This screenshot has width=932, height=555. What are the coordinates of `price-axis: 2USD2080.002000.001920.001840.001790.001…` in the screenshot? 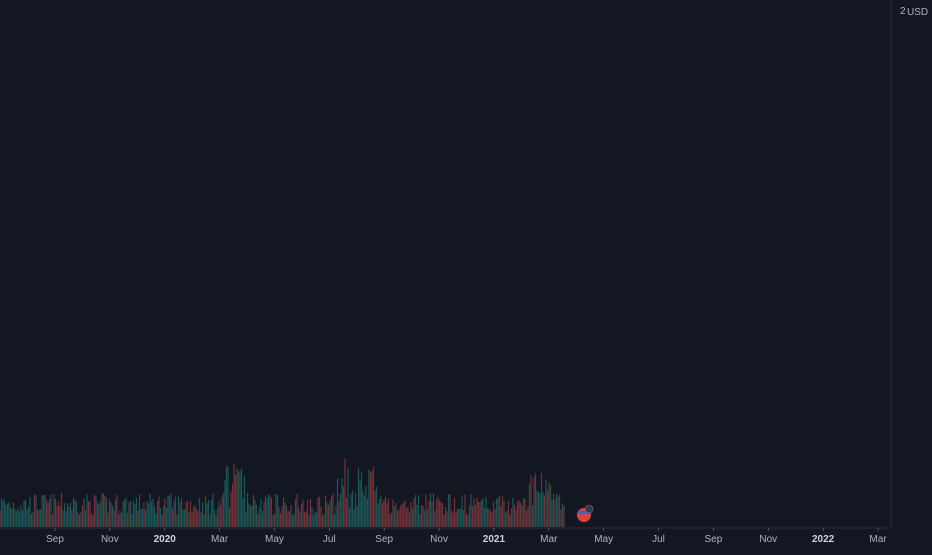 It's located at (911, 275).